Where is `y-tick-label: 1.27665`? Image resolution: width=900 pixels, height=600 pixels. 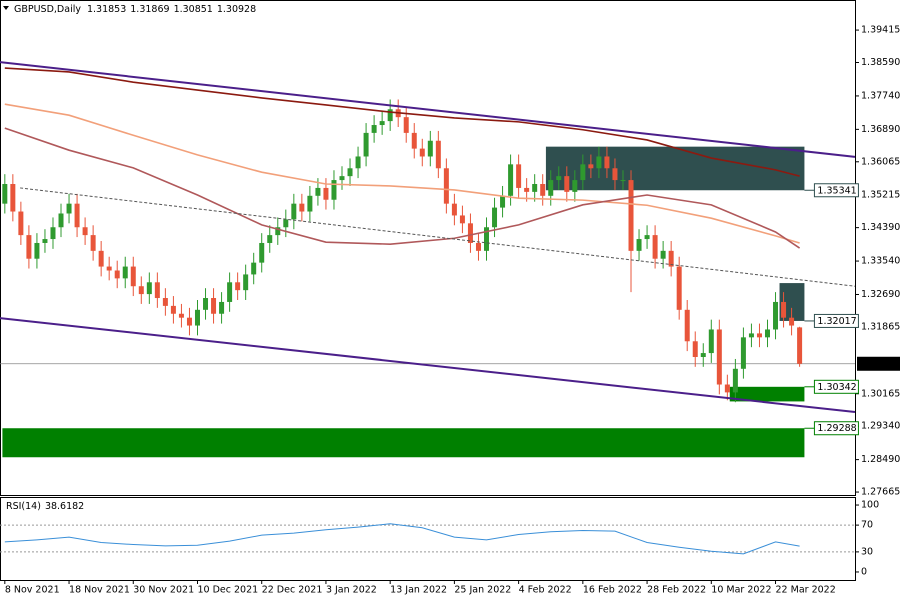
y-tick-label: 1.27665 is located at coordinates (880, 492).